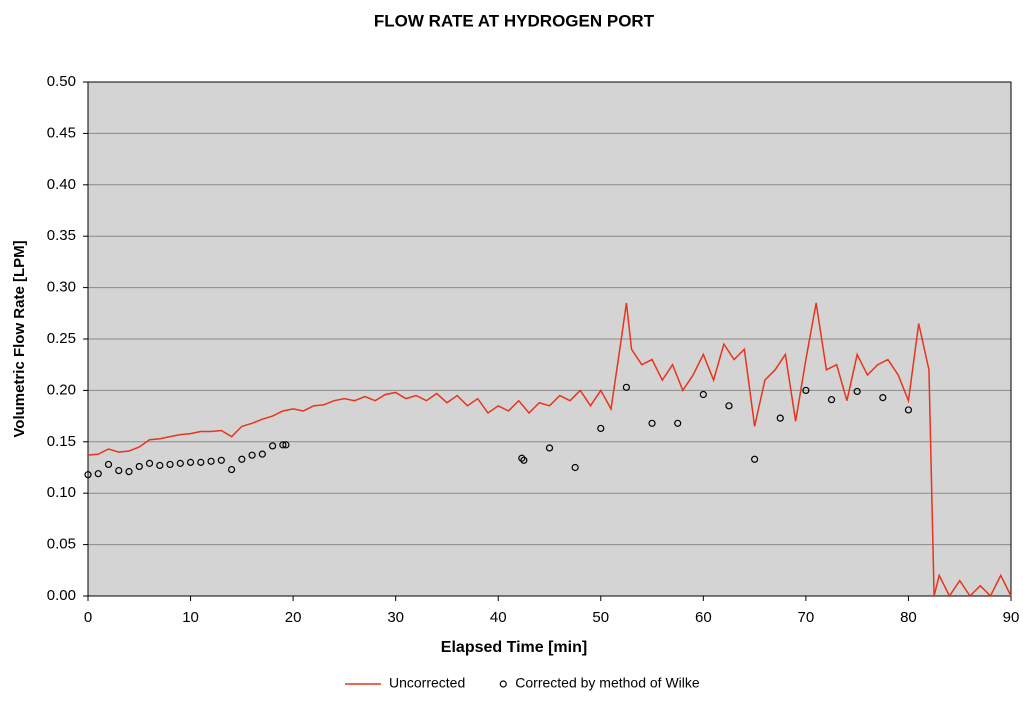 This screenshot has height=701, width=1023. I want to click on y-tick-label: 0.35, so click(61, 235).